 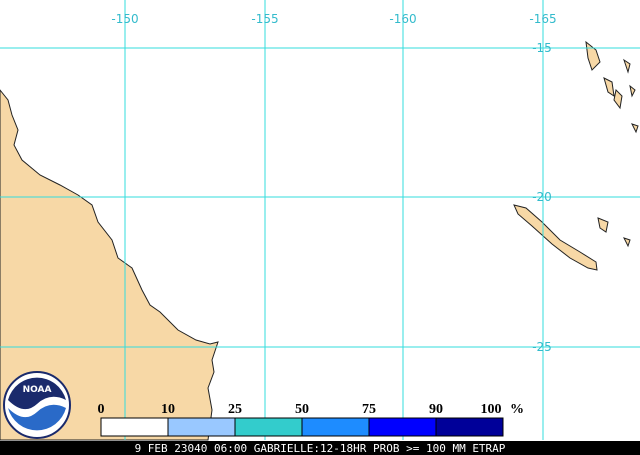 I want to click on footer-bar, so click(x=320, y=448).